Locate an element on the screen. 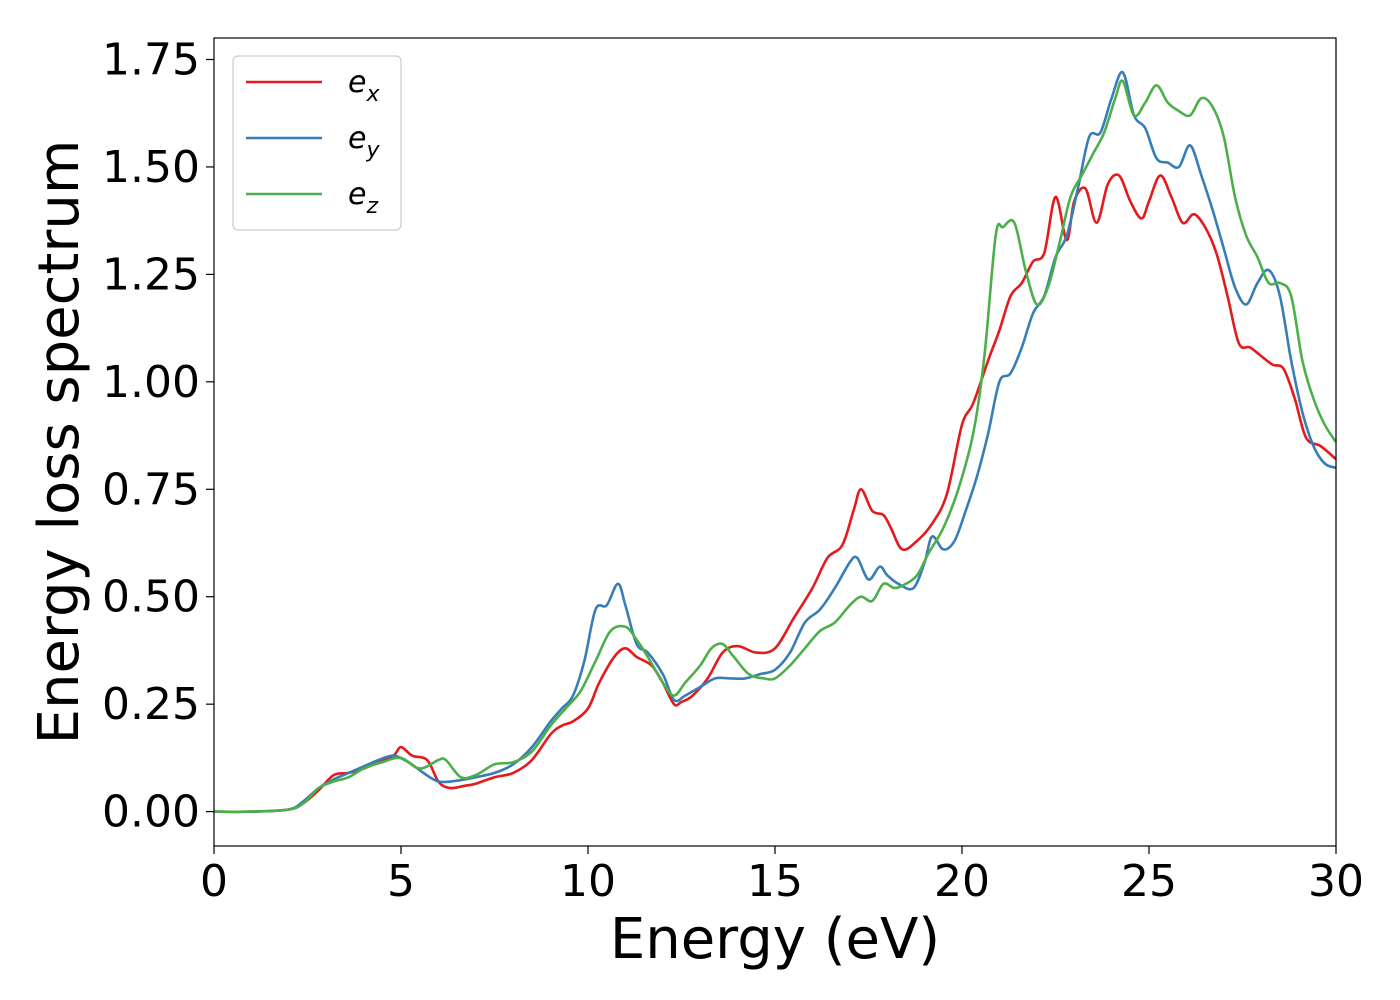 The height and width of the screenshot is (1000, 1400). legend-box is located at coordinates (317, 143).